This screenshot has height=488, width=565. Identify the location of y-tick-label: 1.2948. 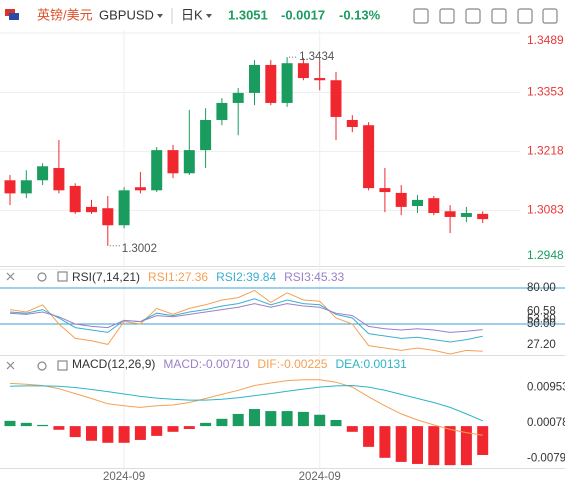
(545, 255).